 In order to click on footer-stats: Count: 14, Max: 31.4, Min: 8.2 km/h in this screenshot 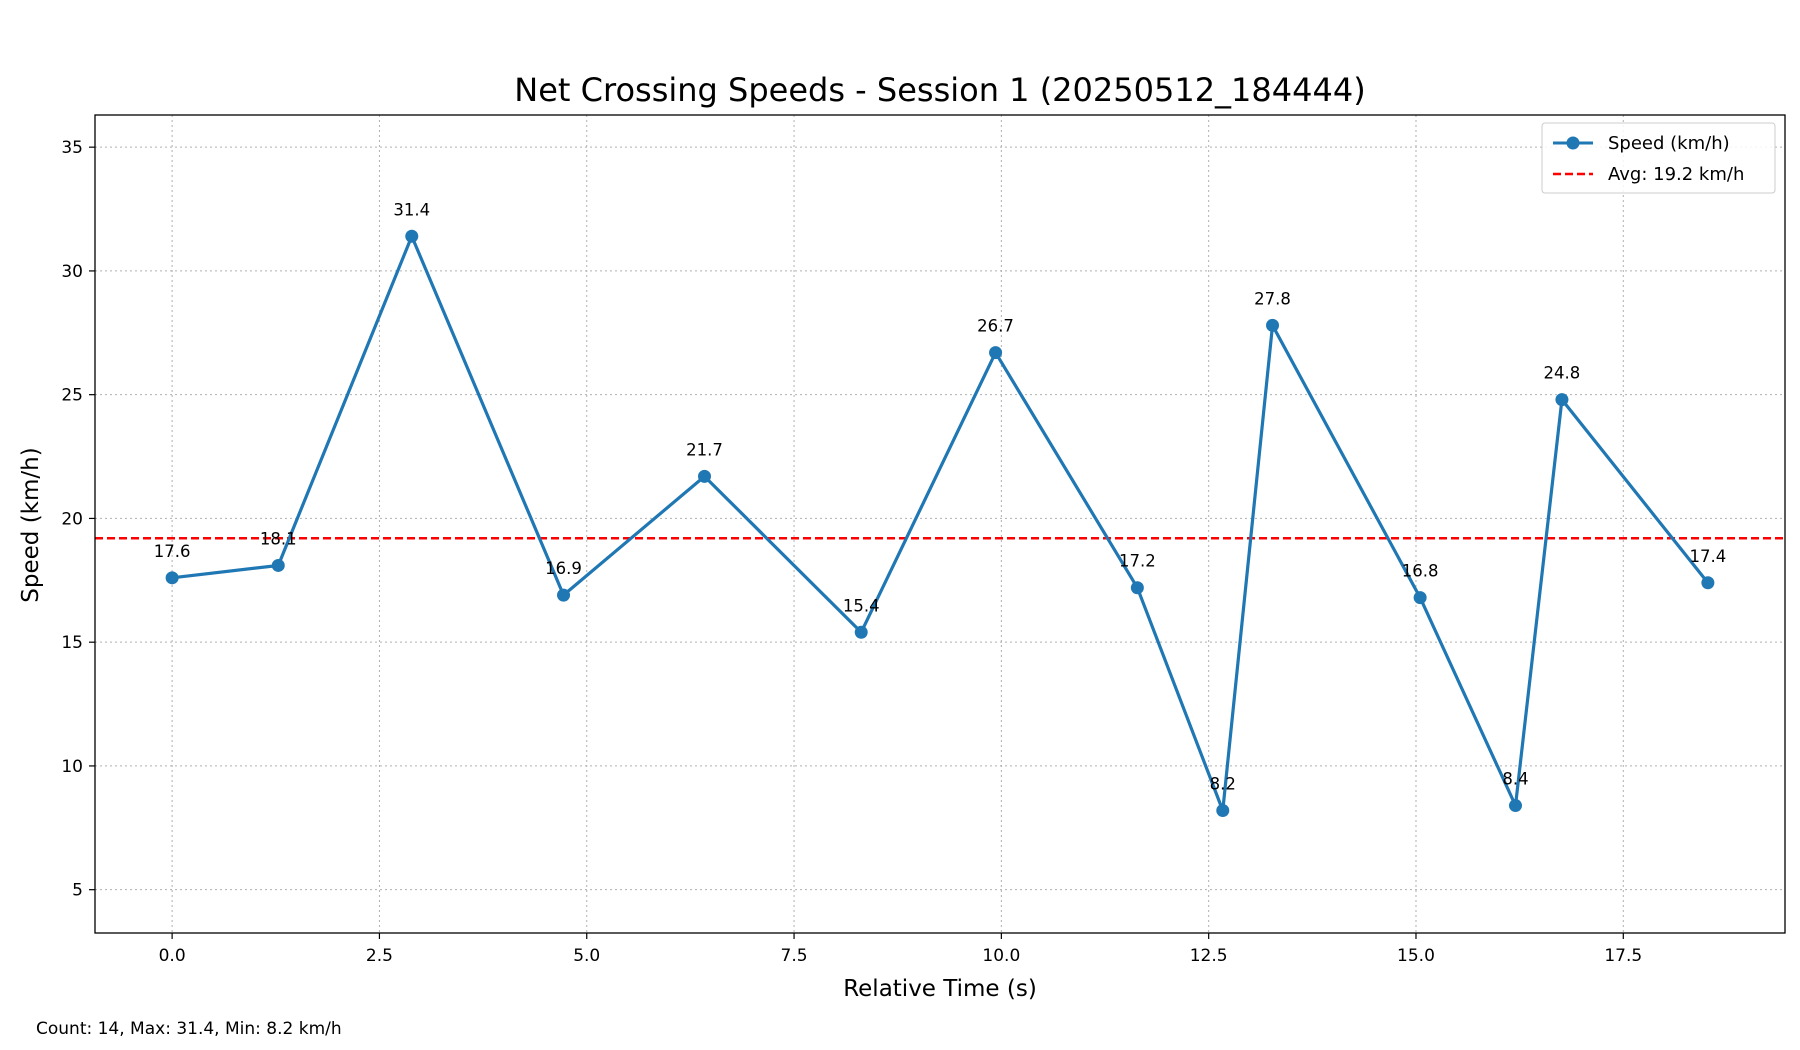, I will do `click(189, 1029)`.